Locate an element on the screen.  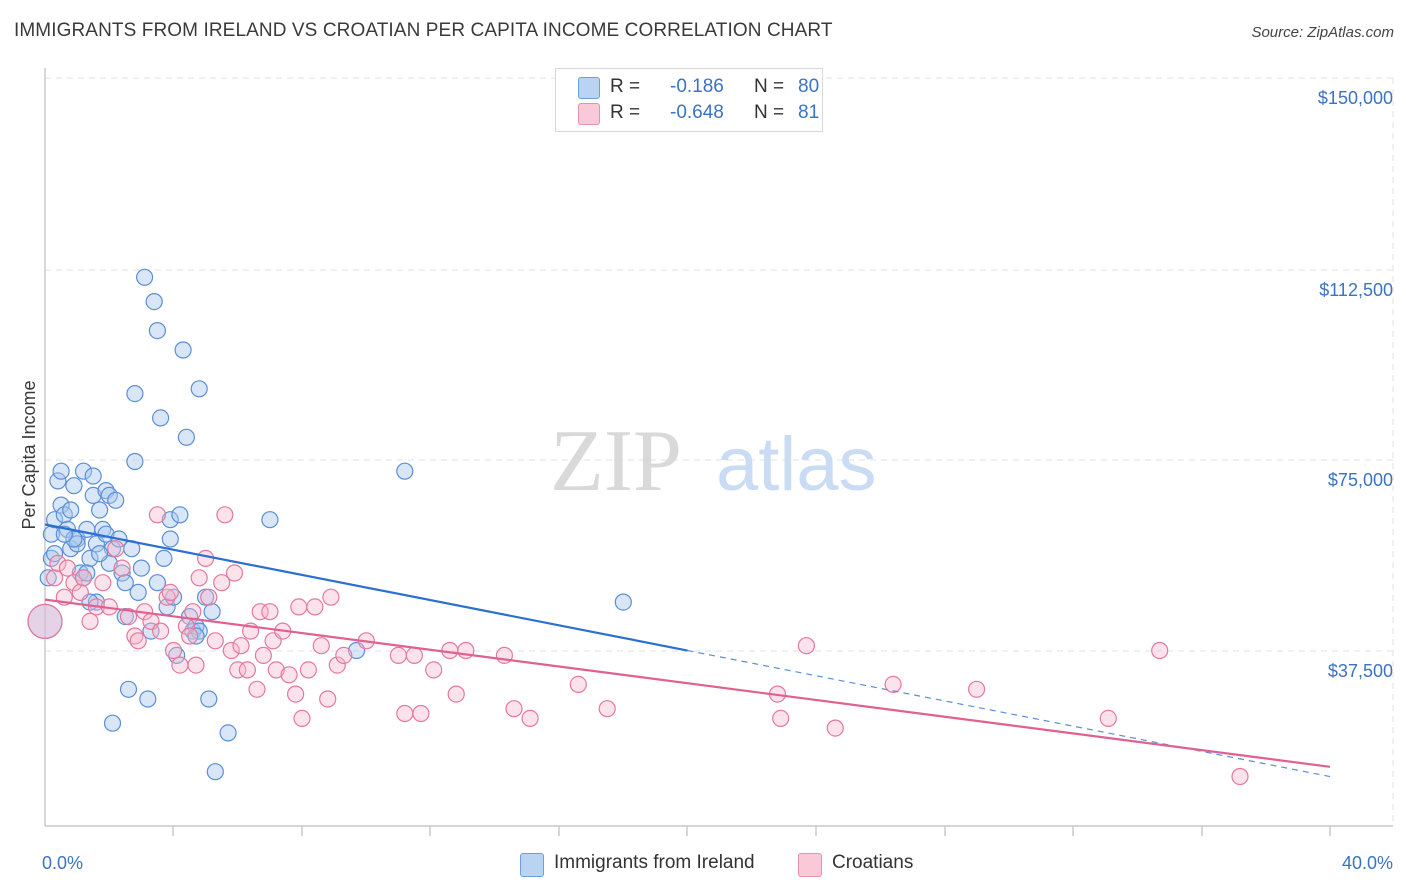
watermark-atlas: atlas is located at coordinates (796, 464).